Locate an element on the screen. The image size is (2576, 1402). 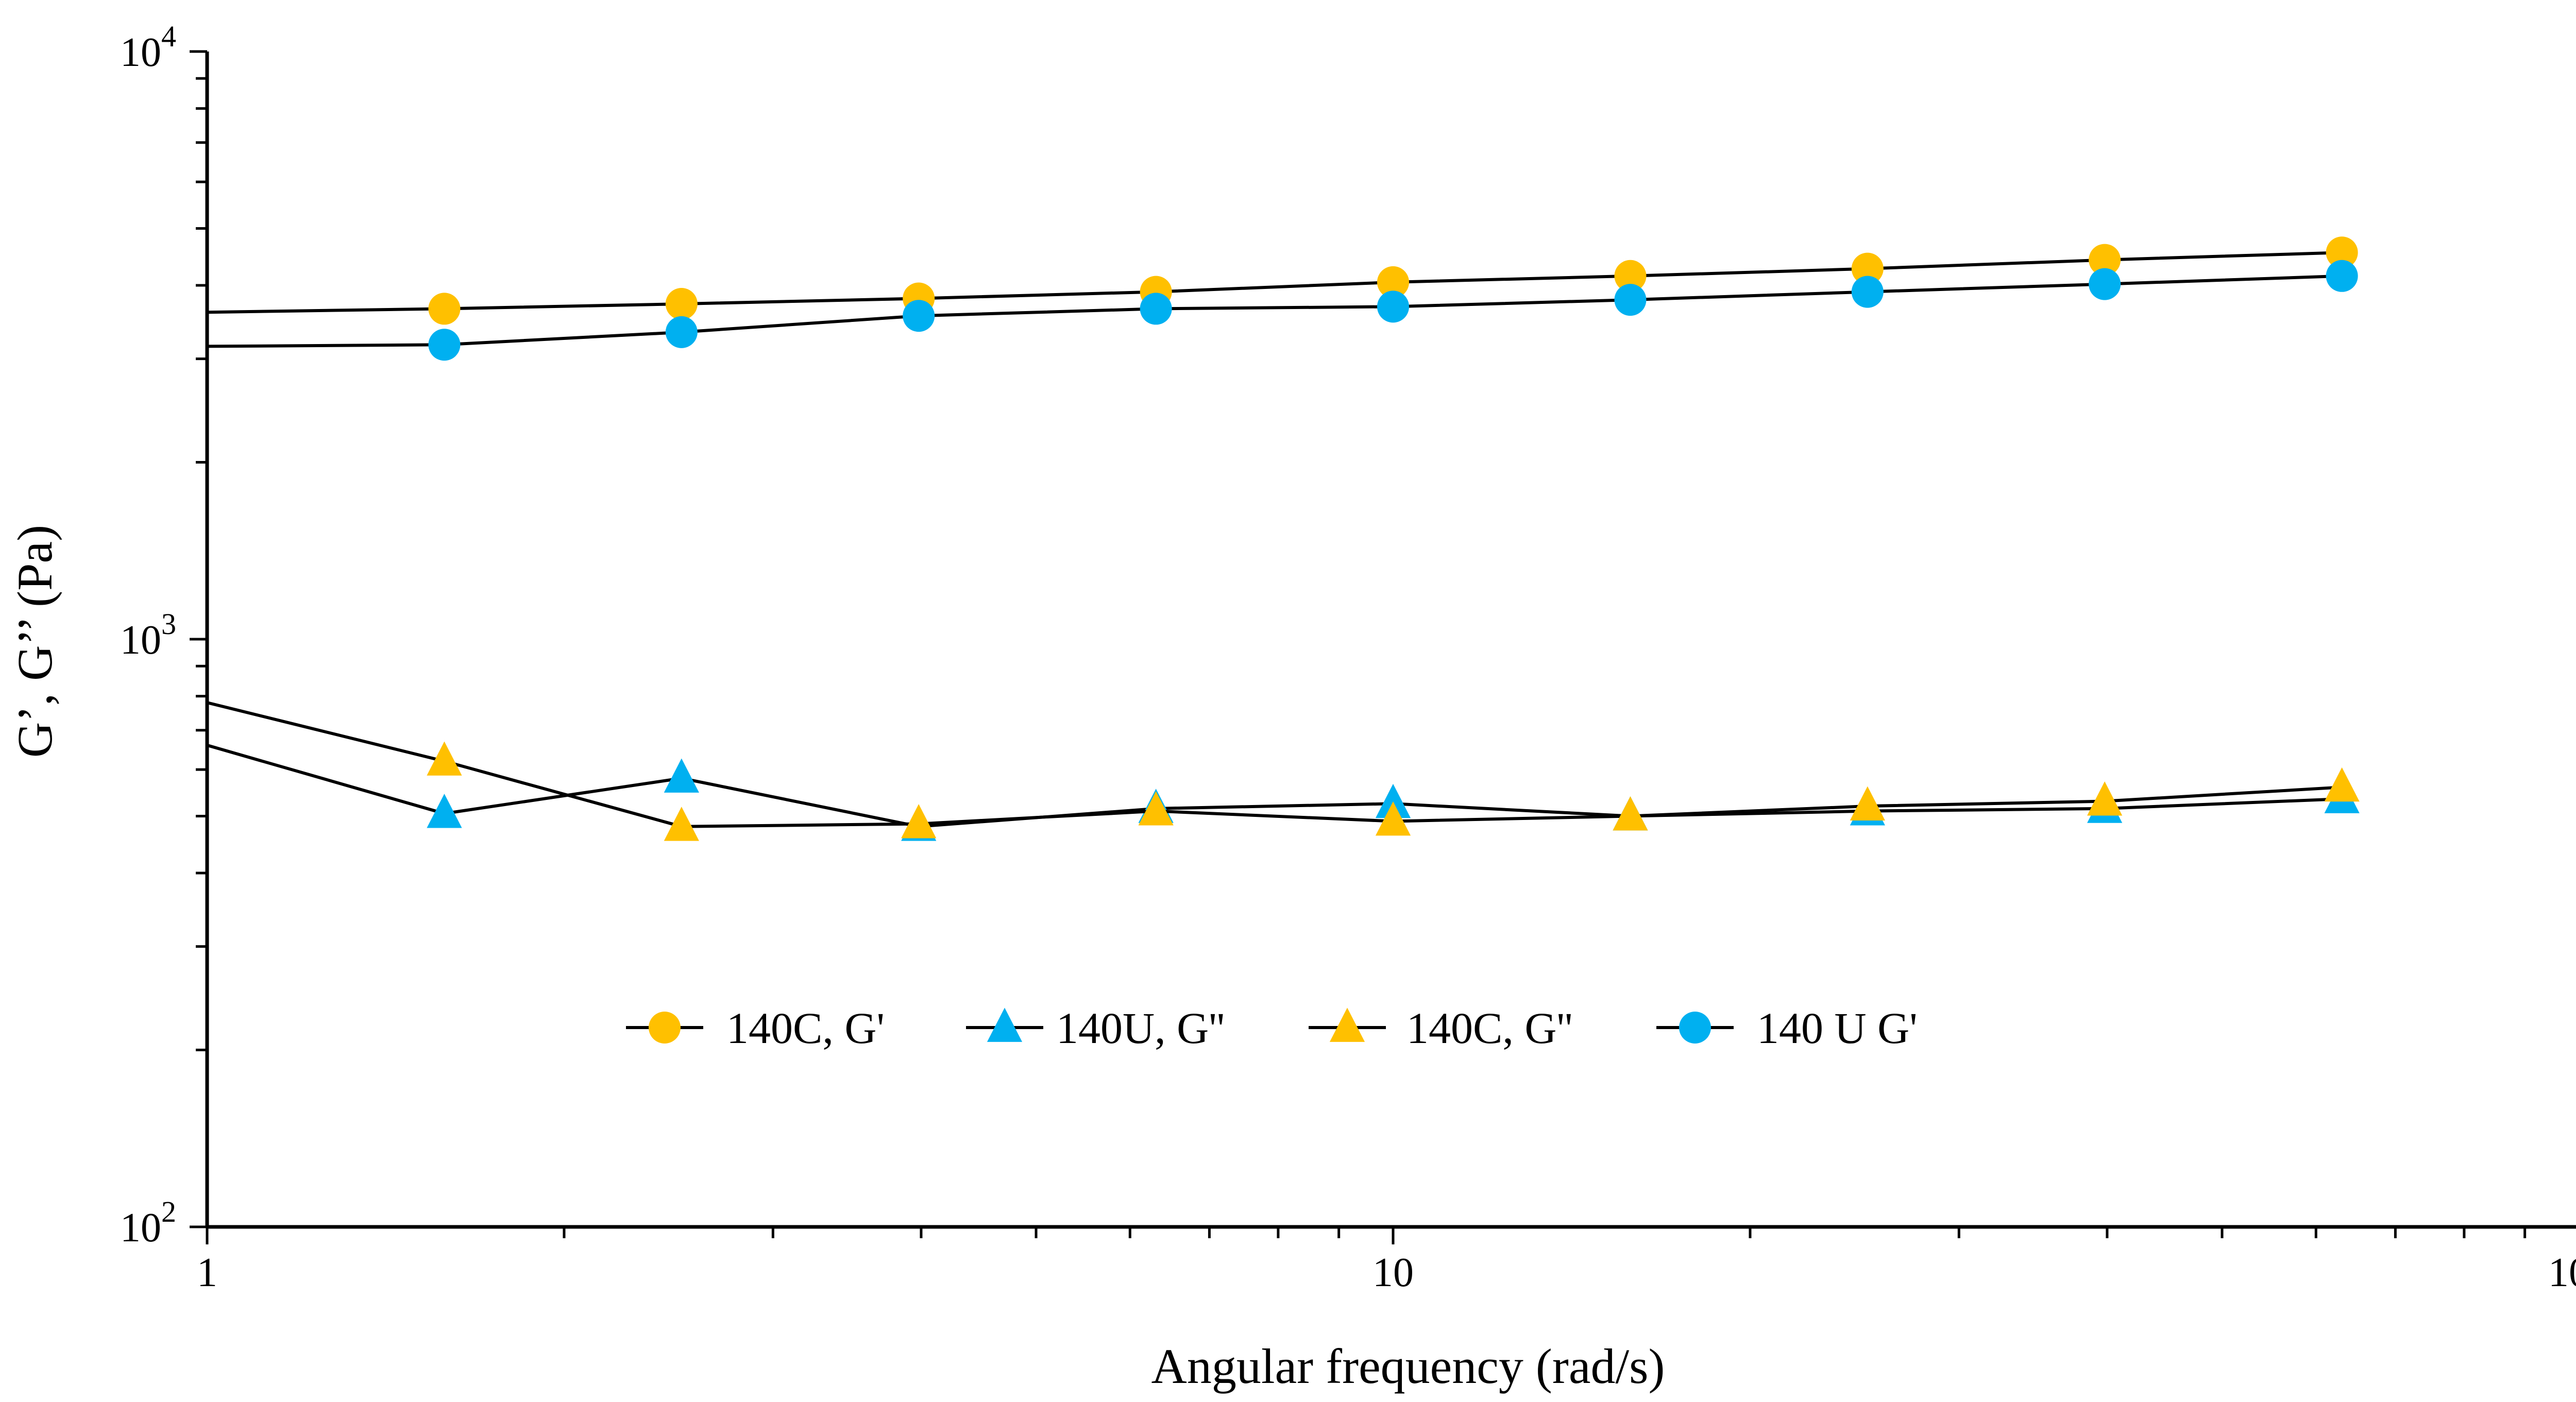
y-tick-label: 10⁴ is located at coordinates (148, 47).